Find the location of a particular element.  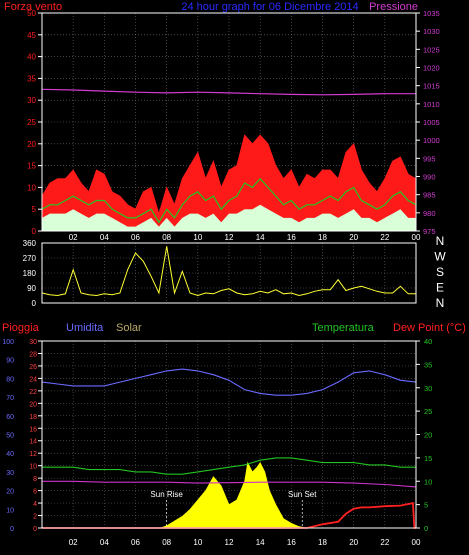

direction-tick-label: 360 is located at coordinates (30, 243).